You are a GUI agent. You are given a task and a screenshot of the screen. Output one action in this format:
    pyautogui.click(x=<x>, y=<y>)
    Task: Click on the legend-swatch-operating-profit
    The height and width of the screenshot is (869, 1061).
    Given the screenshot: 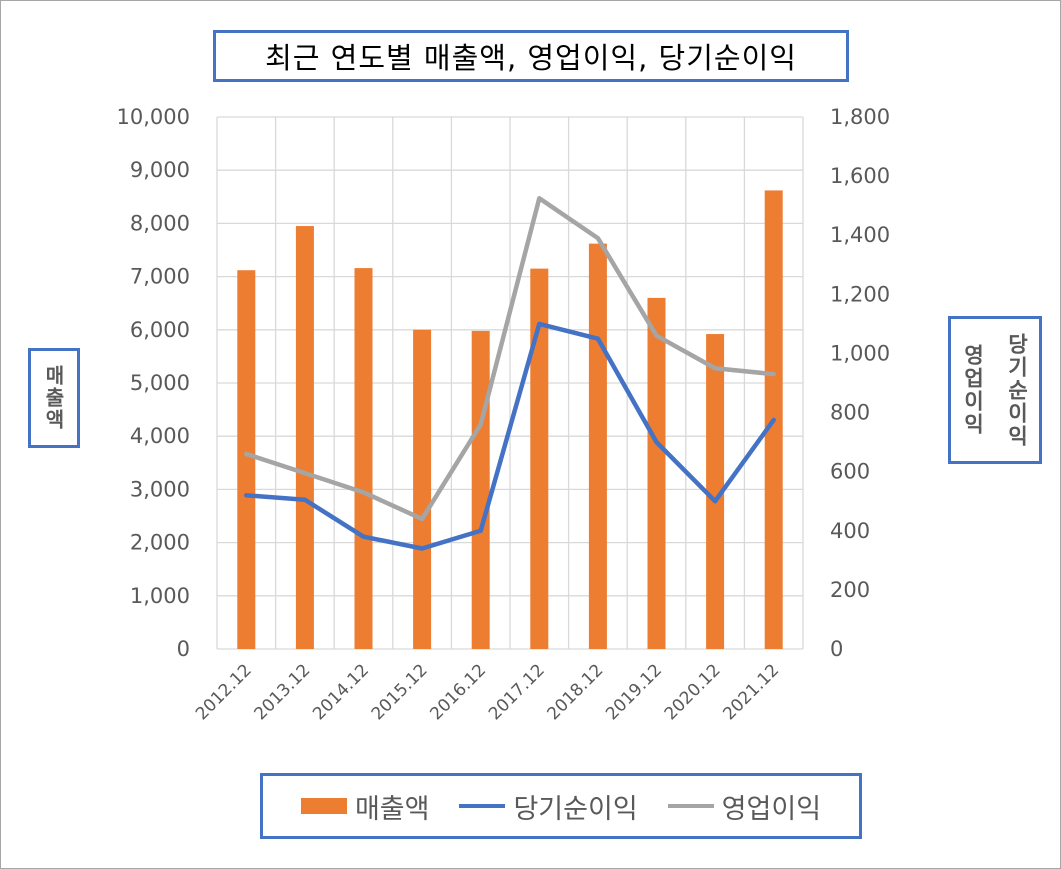 What is the action you would take?
    pyautogui.click(x=690, y=806)
    